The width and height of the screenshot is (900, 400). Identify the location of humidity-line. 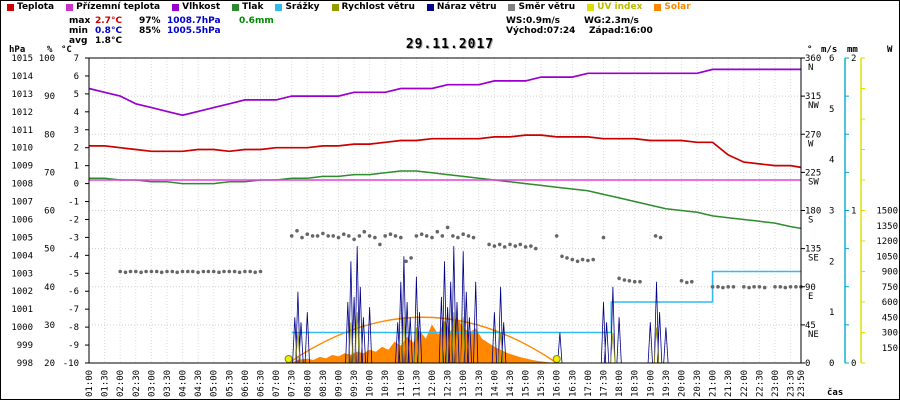
(444, 92).